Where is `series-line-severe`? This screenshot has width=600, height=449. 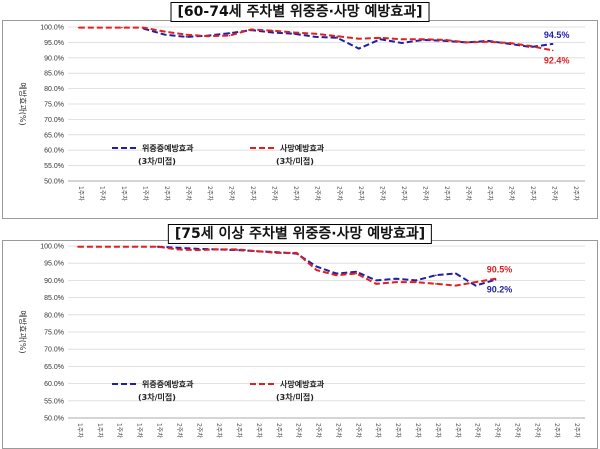 series-line-severe is located at coordinates (326, 266).